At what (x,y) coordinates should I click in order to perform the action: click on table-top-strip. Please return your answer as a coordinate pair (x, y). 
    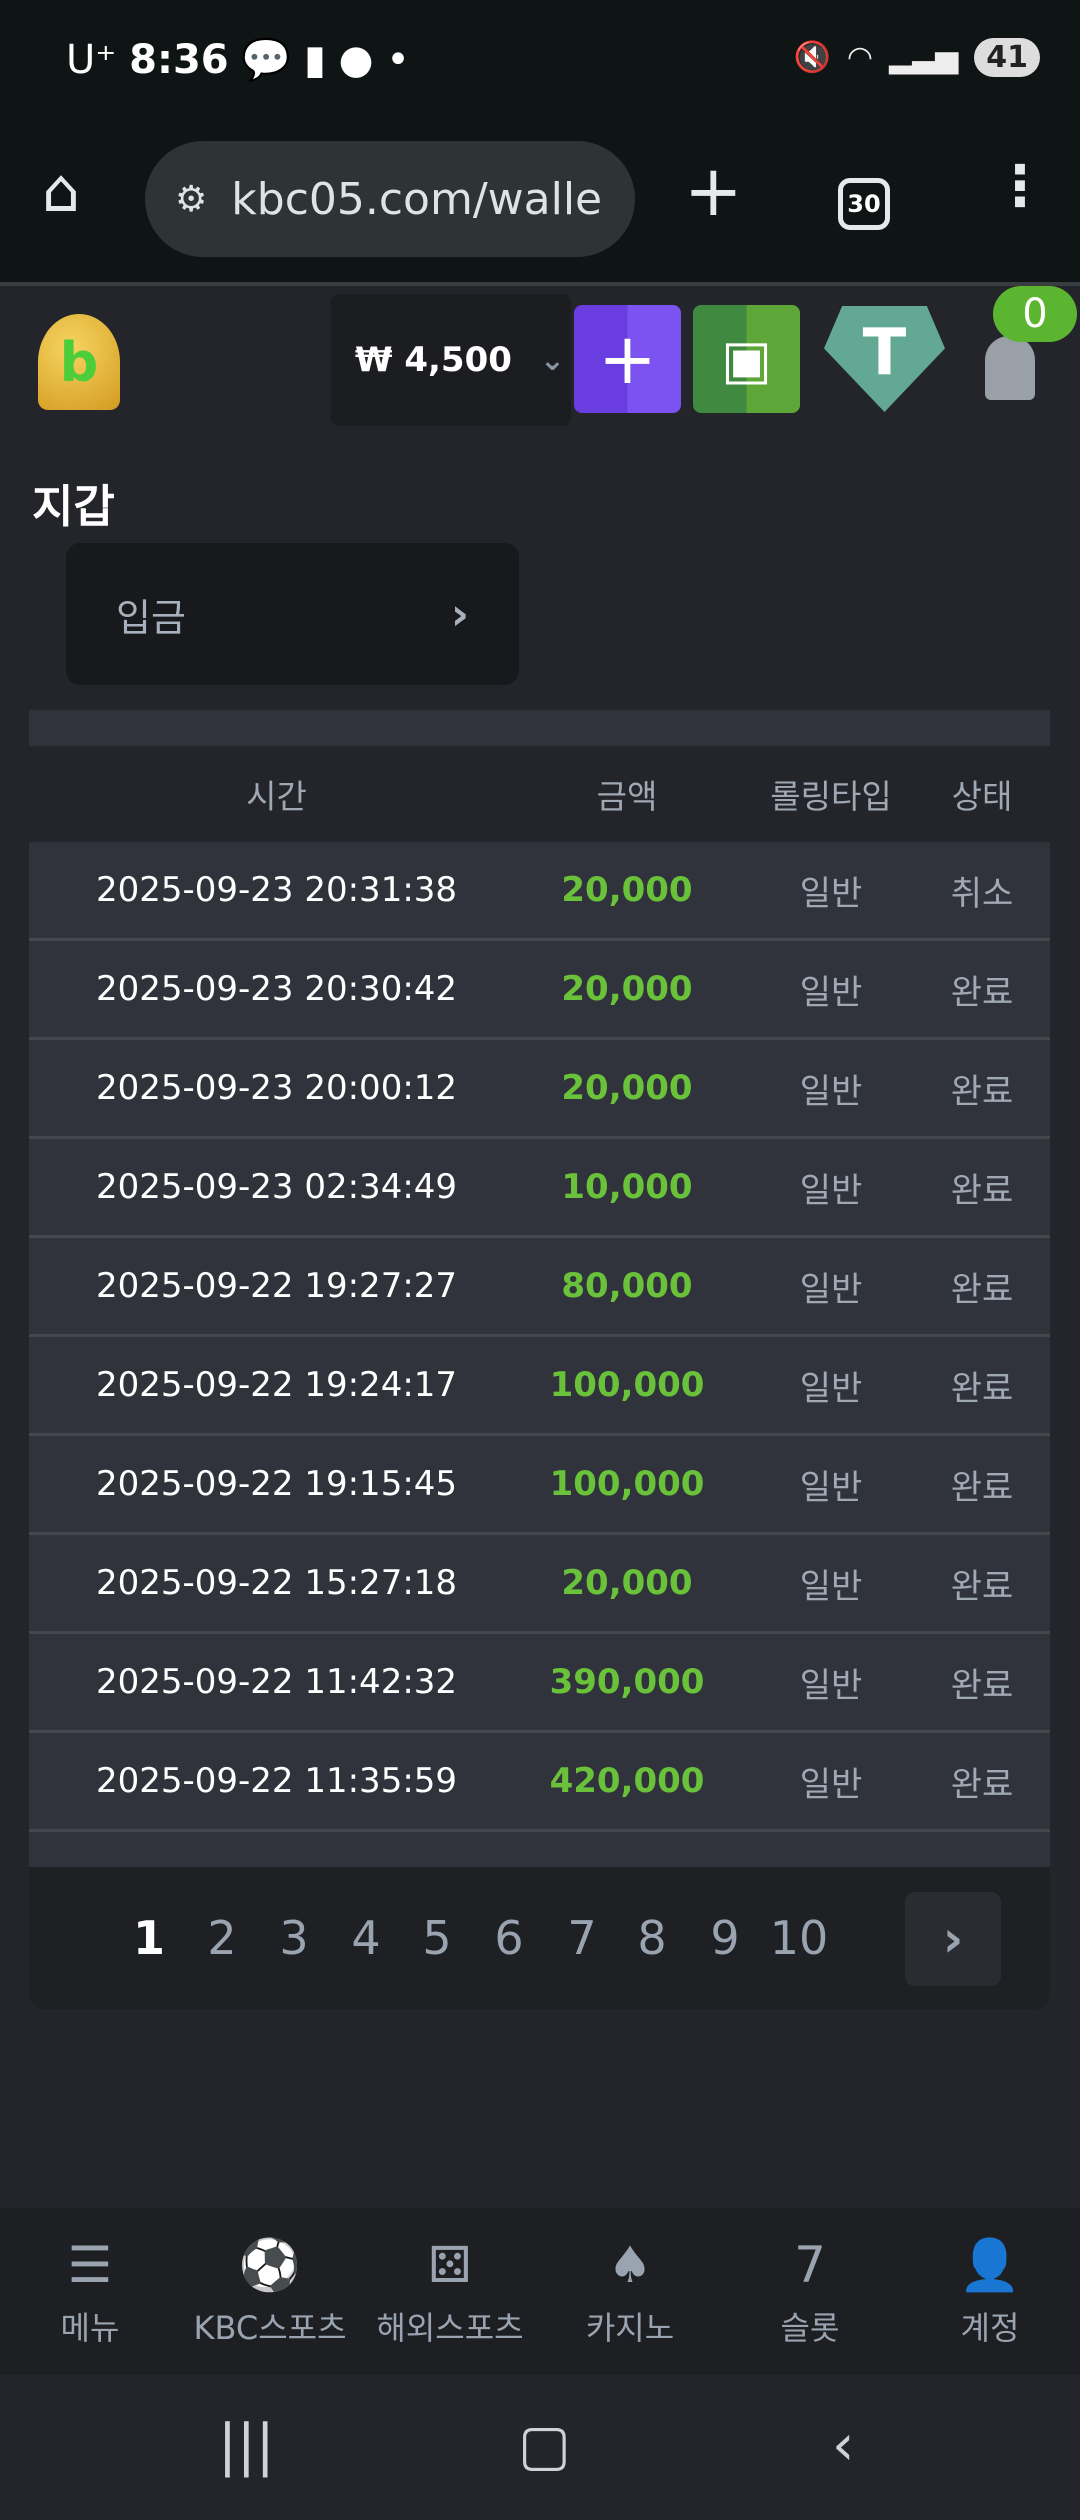
    Looking at the image, I should click on (539, 728).